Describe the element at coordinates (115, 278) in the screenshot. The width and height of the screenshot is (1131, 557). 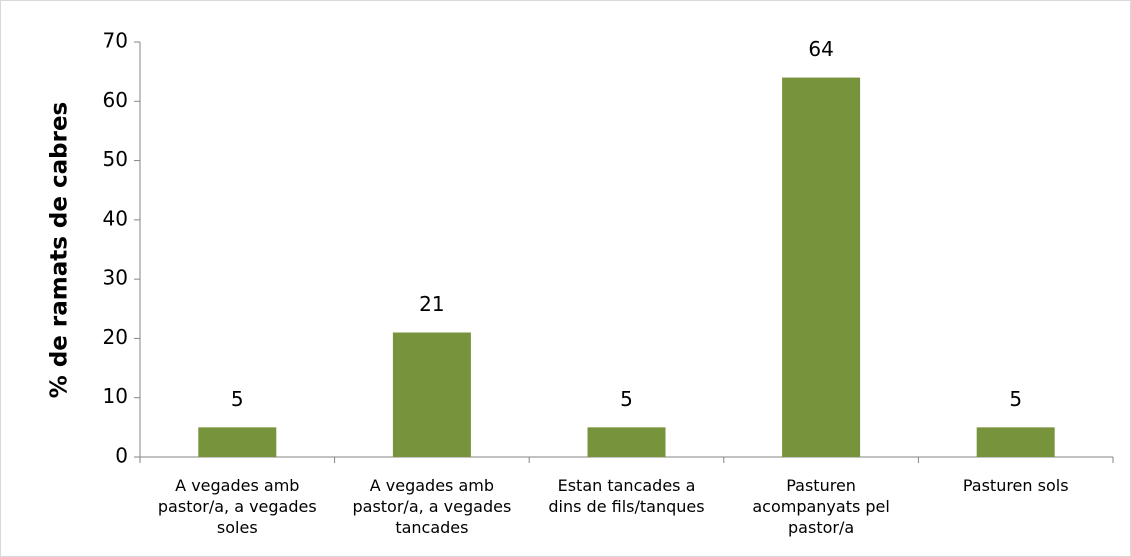
I see `y-tick-label: 30` at that location.